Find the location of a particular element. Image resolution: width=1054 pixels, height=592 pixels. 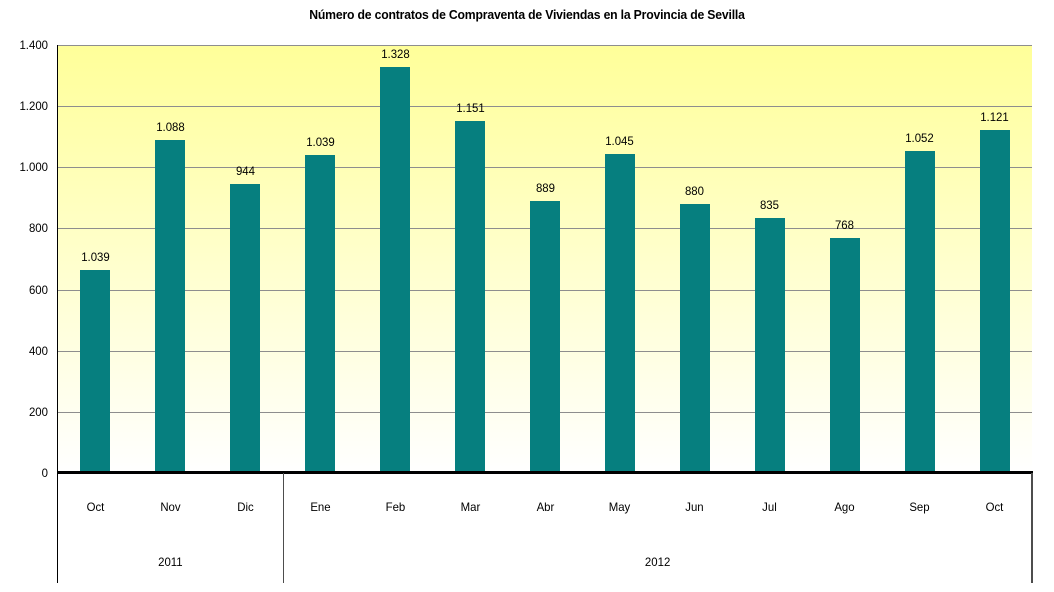

x-tick-label: Mar is located at coordinates (470, 507).